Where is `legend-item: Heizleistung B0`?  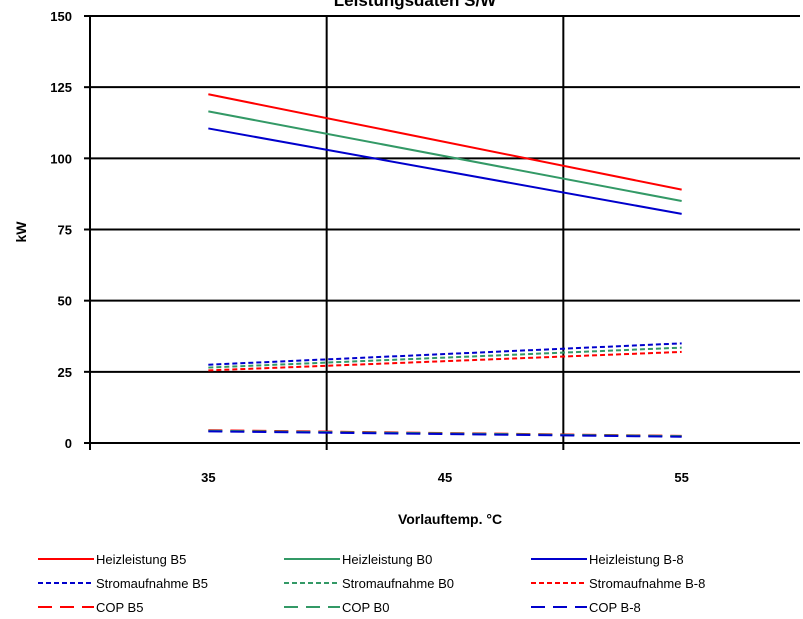 legend-item: Heizleistung B0 is located at coordinates (358, 559).